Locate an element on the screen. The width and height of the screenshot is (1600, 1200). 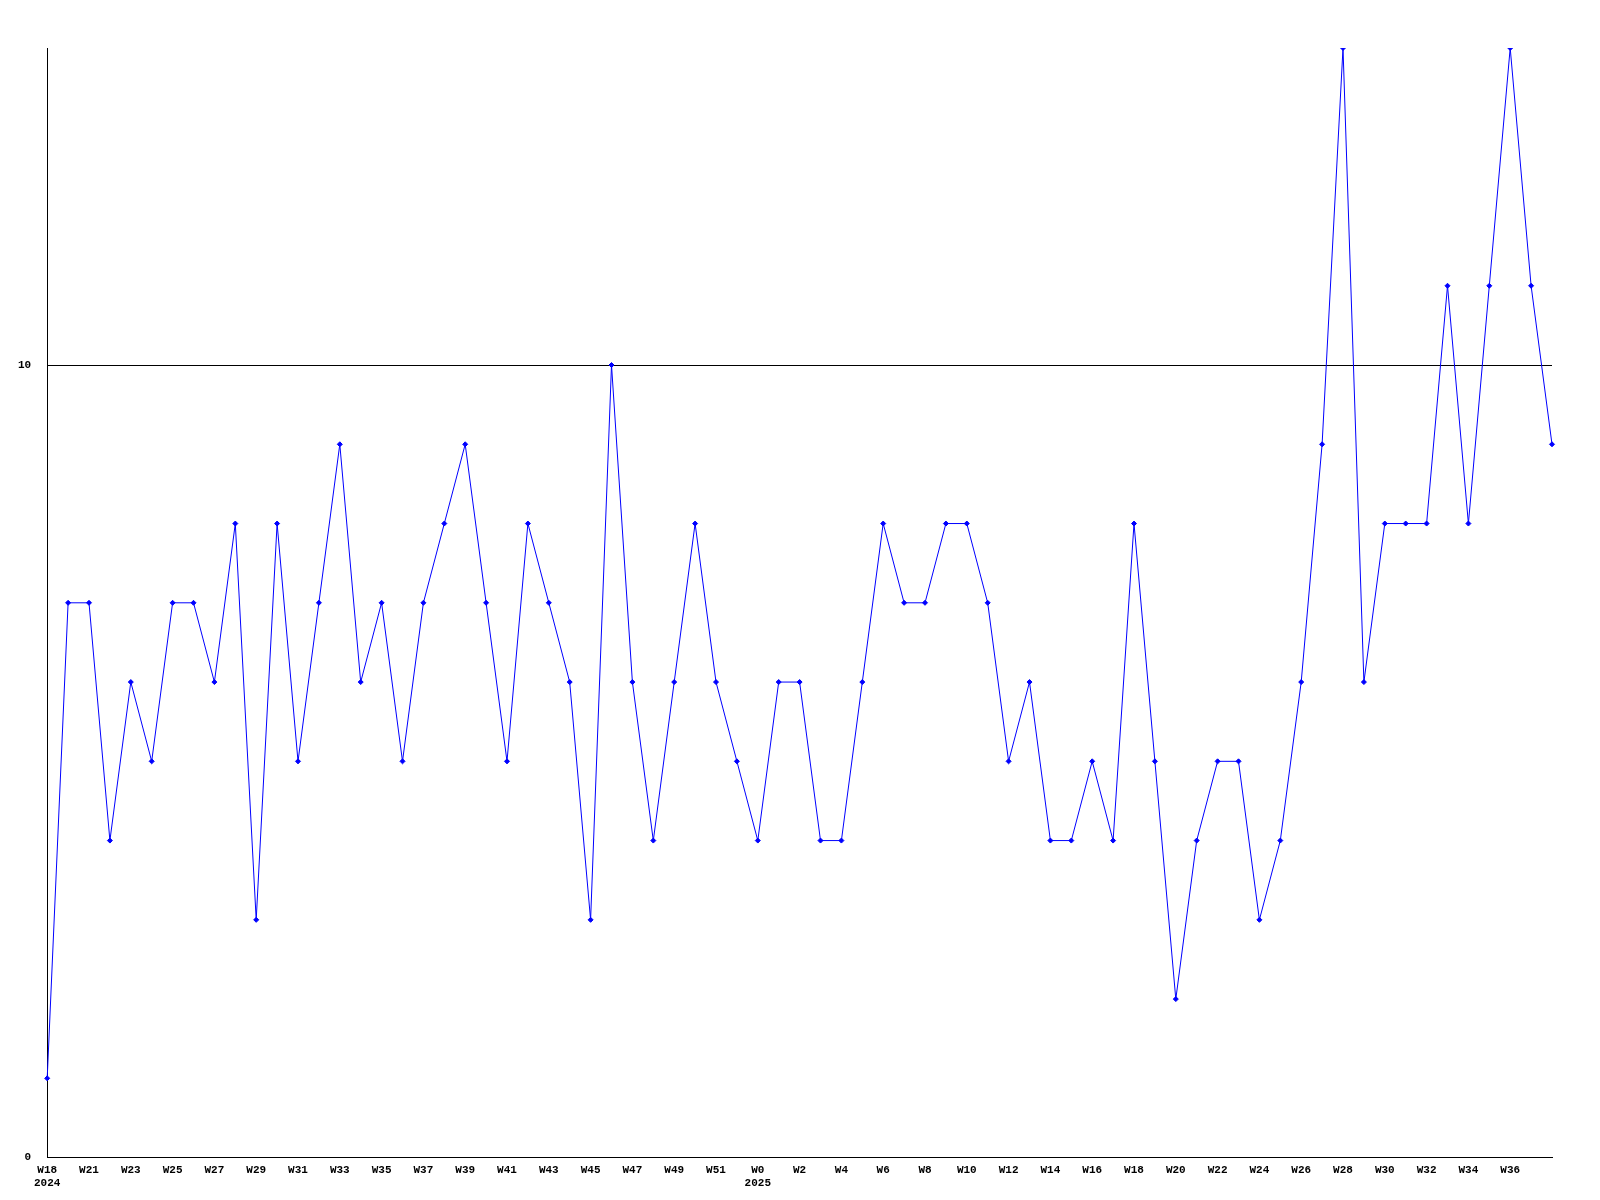
x-tick-label: W32 is located at coordinates (1426, 1169).